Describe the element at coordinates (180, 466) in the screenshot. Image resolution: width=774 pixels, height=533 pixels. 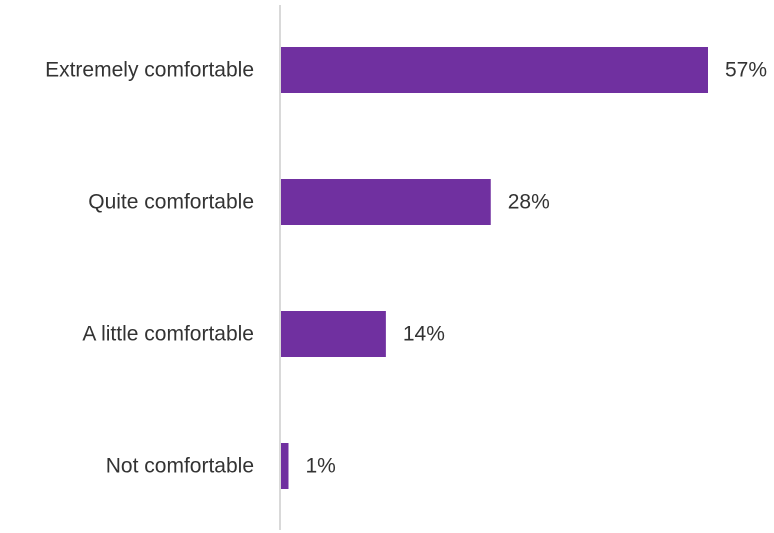
I see `category-label-not-comfortable: Not comfortable` at that location.